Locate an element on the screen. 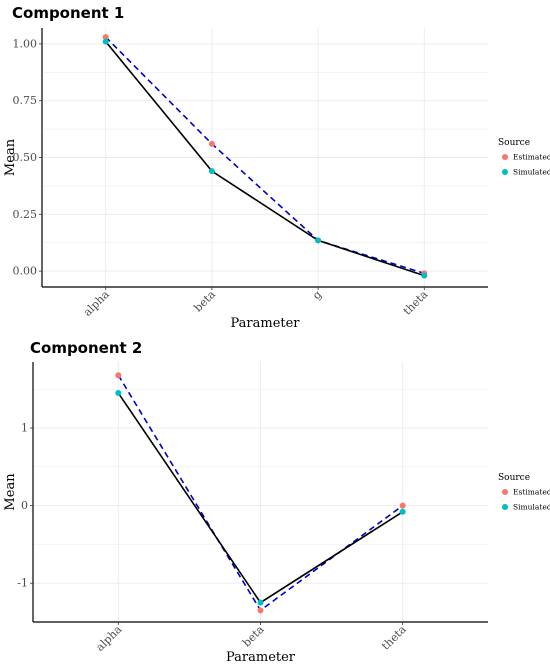 The image size is (550, 667). y-tick-label: 0.75 is located at coordinates (25, 100).